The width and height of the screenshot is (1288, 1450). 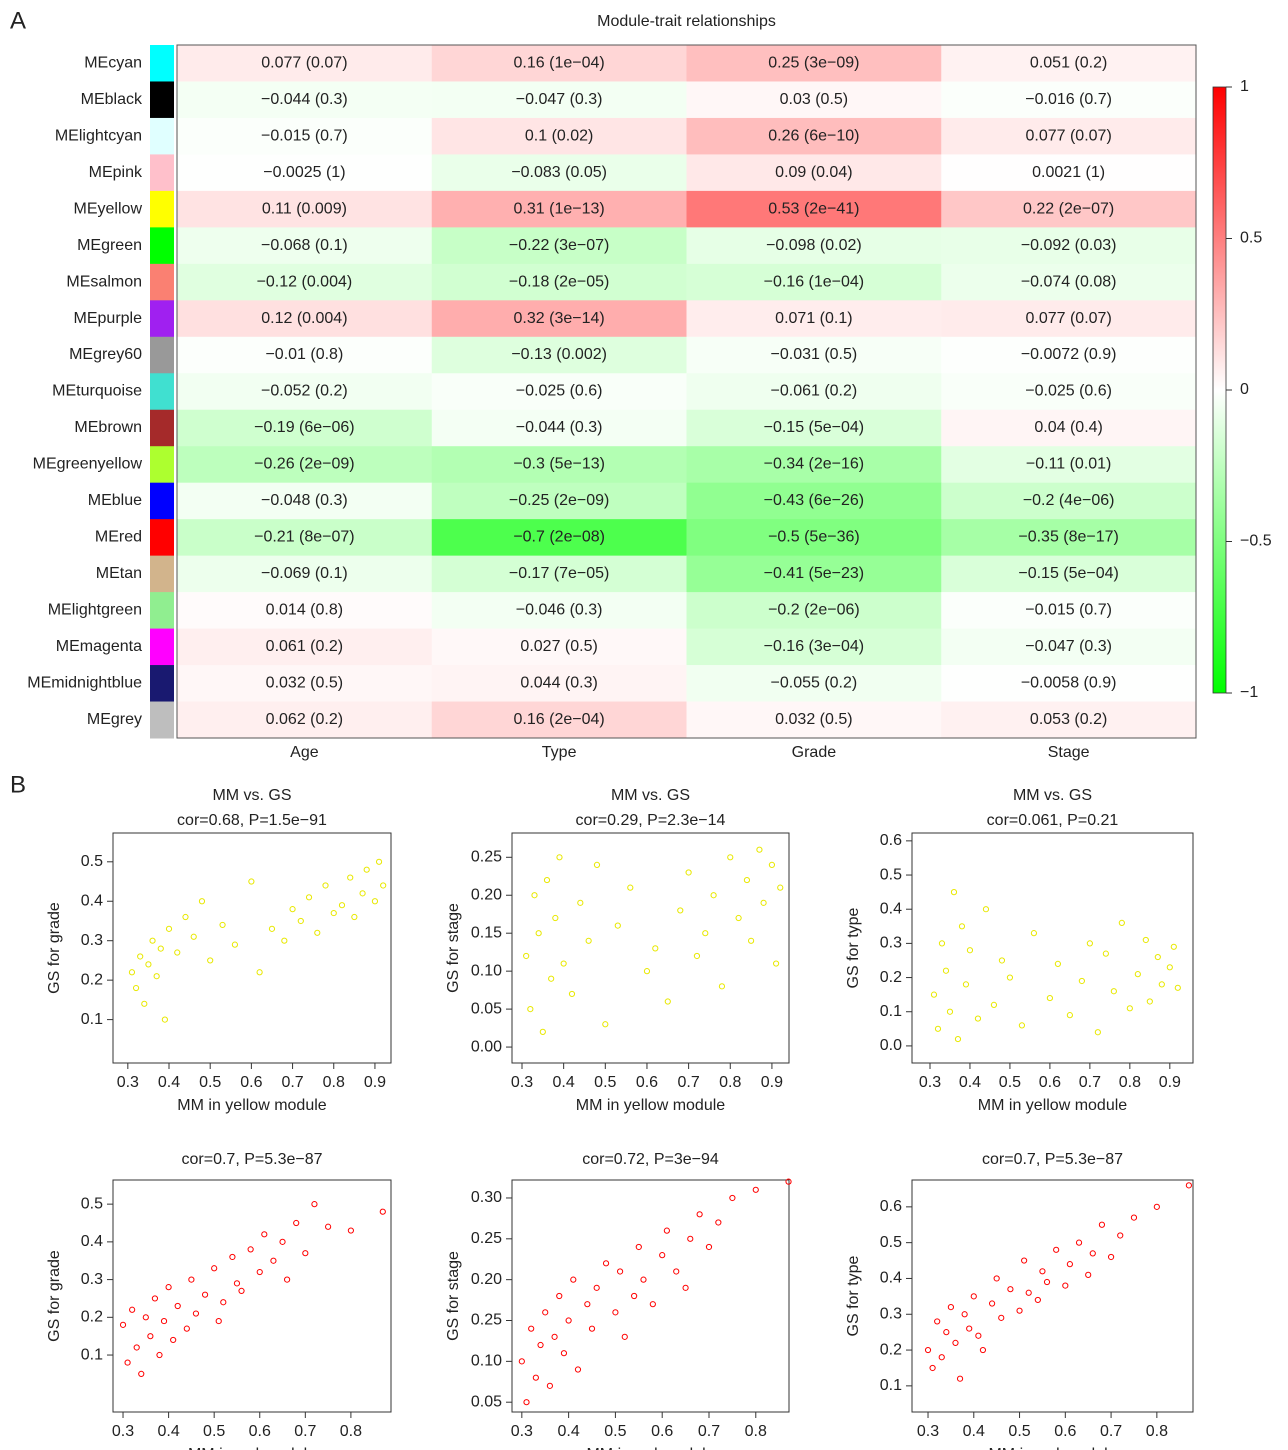 What do you see at coordinates (210, 1082) in the screenshot?
I see `x-tick-label: 0.5` at bounding box center [210, 1082].